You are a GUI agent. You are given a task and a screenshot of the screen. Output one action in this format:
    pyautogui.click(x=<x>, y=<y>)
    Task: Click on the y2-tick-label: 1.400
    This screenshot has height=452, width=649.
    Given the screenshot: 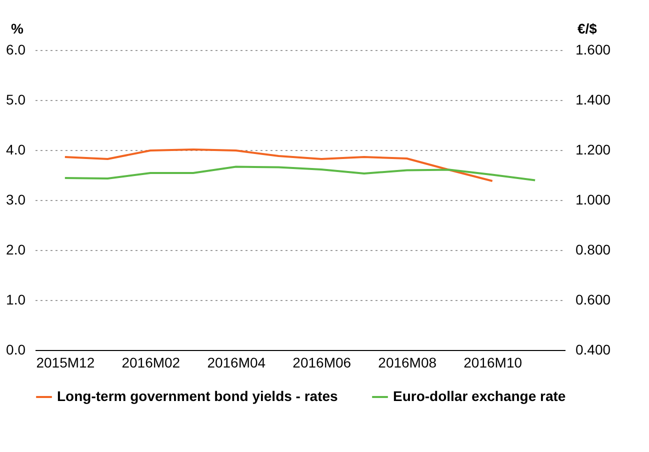 What is the action you would take?
    pyautogui.click(x=593, y=100)
    